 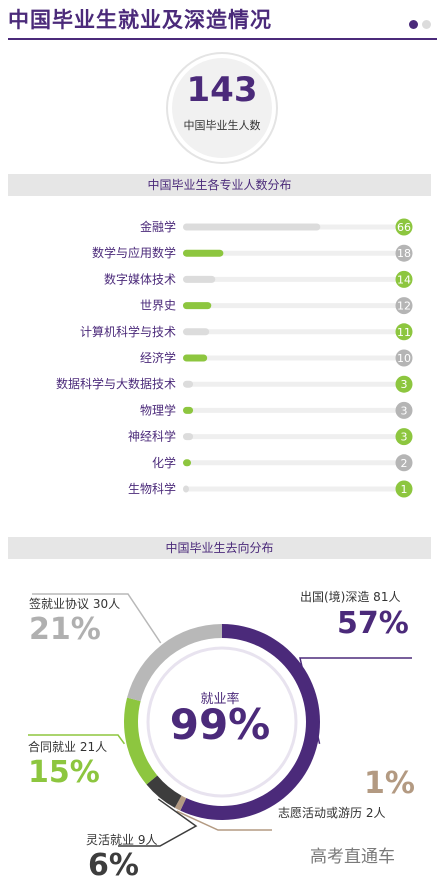 I want to click on slice-percent-study-abroad: 57%, so click(x=373, y=623).